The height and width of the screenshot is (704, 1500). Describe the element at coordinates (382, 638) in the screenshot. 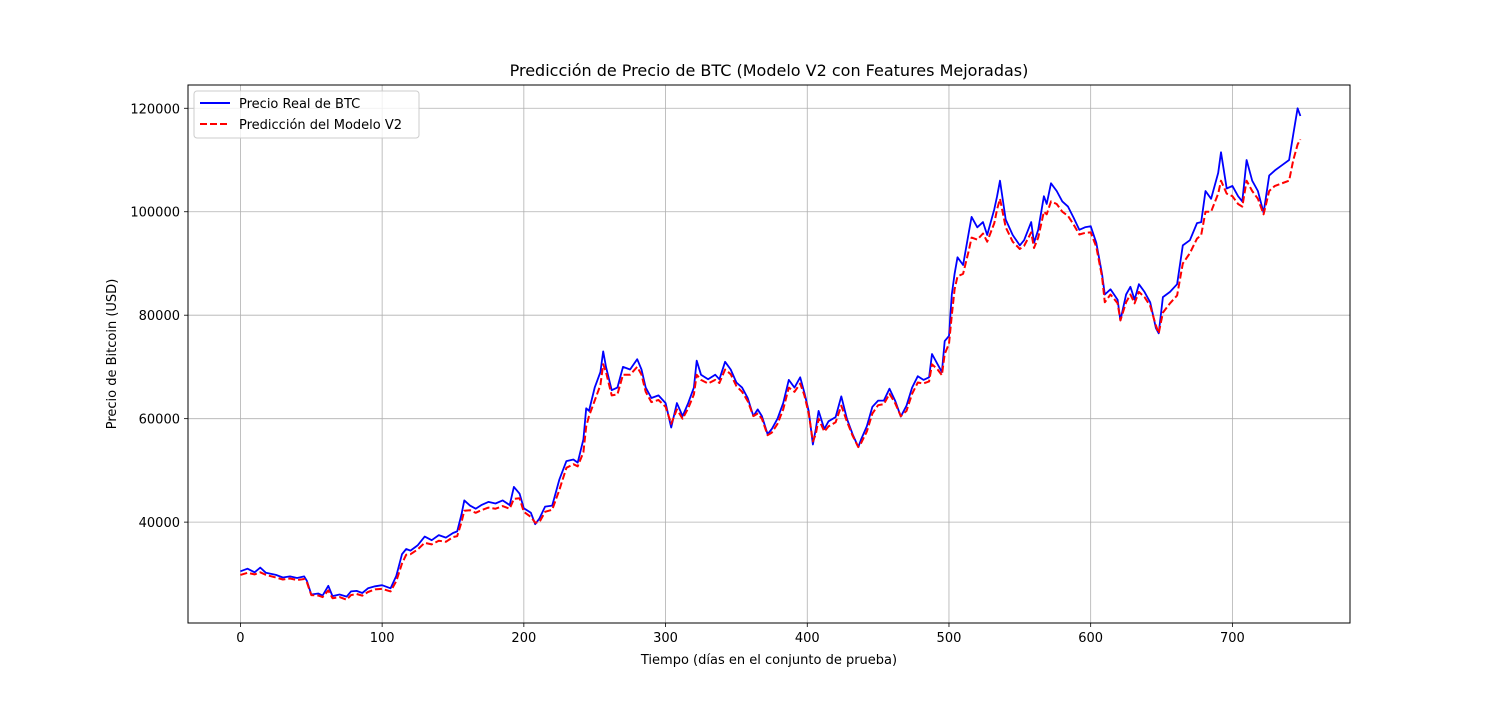

I see `x-tick-label: 100` at that location.